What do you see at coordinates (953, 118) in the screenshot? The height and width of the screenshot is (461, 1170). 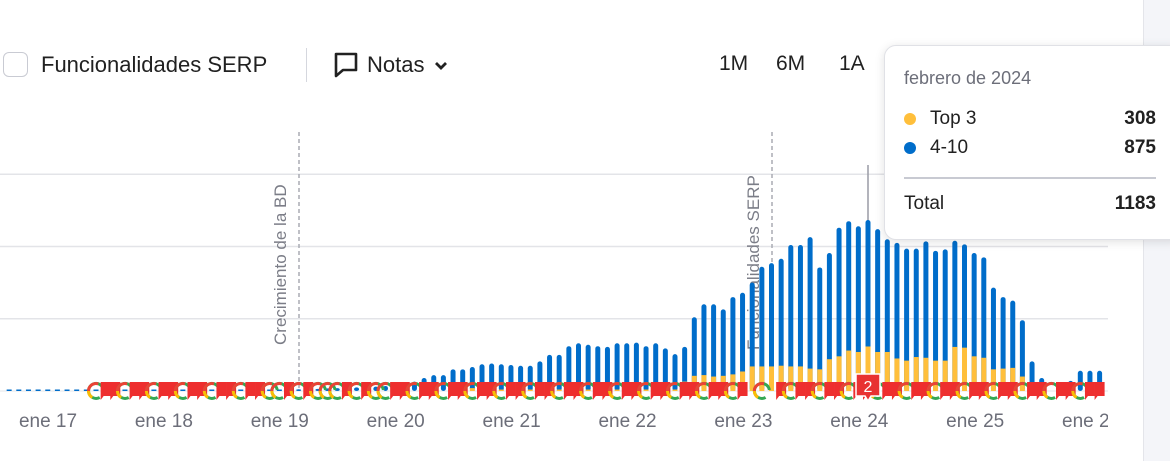 I see `tooltip-label: Top 3` at bounding box center [953, 118].